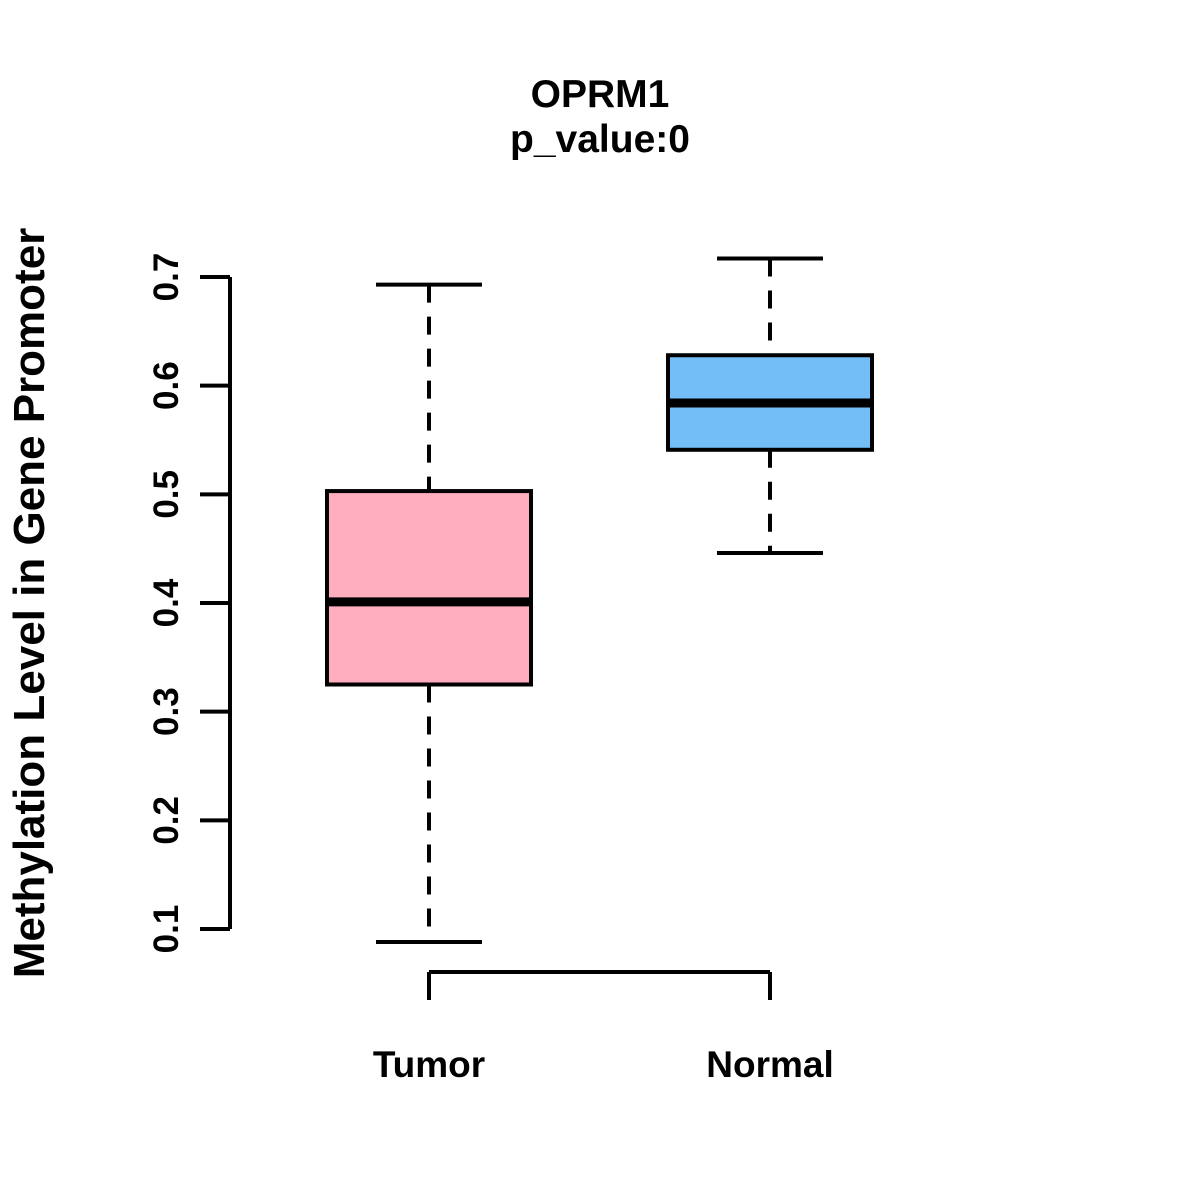  I want to click on chart-subtitle: p_value:0, so click(600, 139).